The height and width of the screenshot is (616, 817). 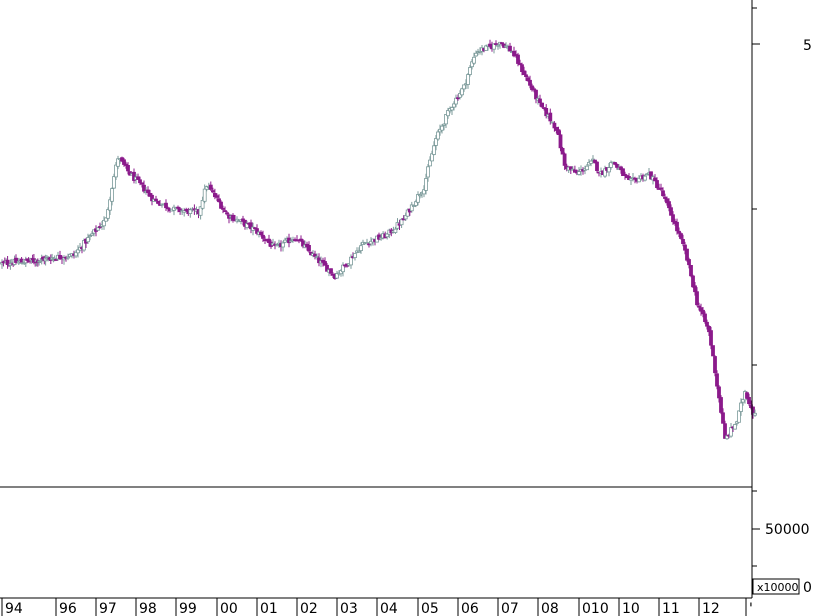 I want to click on time-axis-label: 12, so click(x=711, y=608).